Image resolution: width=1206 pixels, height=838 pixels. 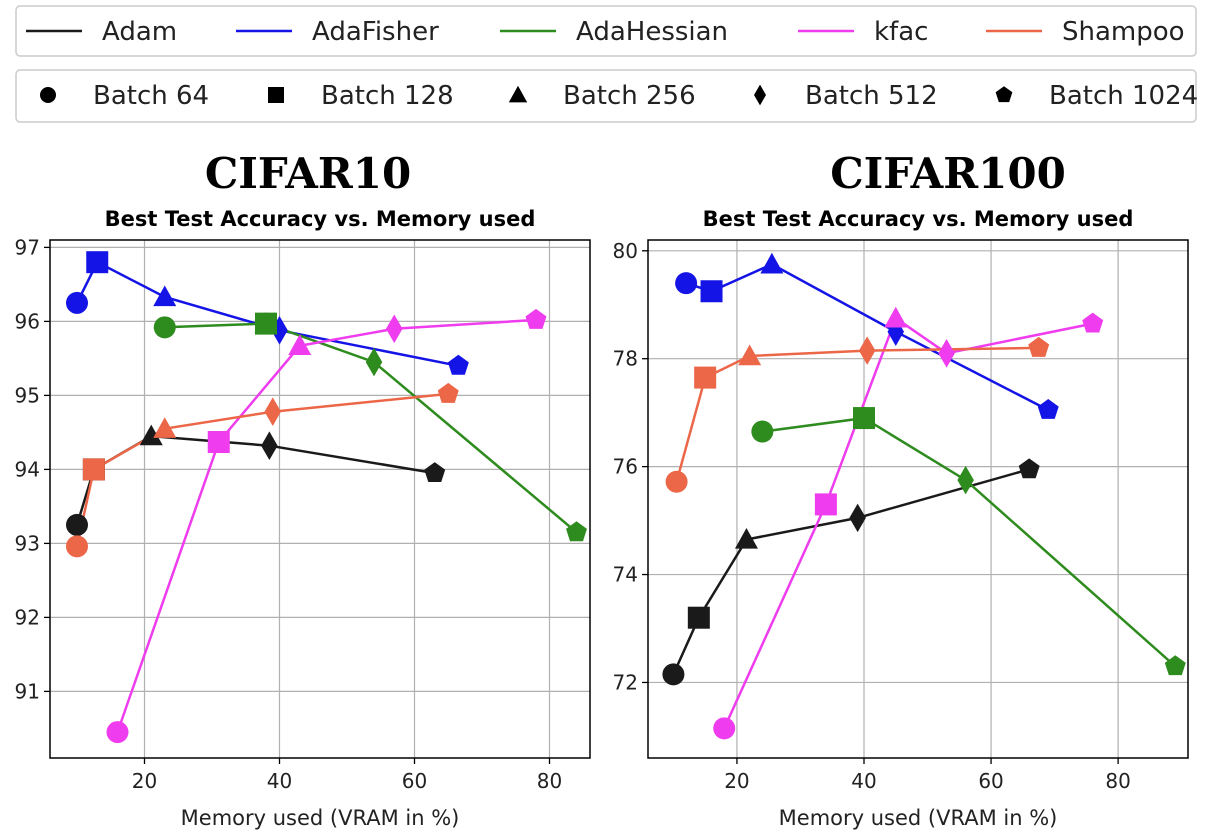 What do you see at coordinates (871, 96) in the screenshot?
I see `legend-label-batch: Batch 512` at bounding box center [871, 96].